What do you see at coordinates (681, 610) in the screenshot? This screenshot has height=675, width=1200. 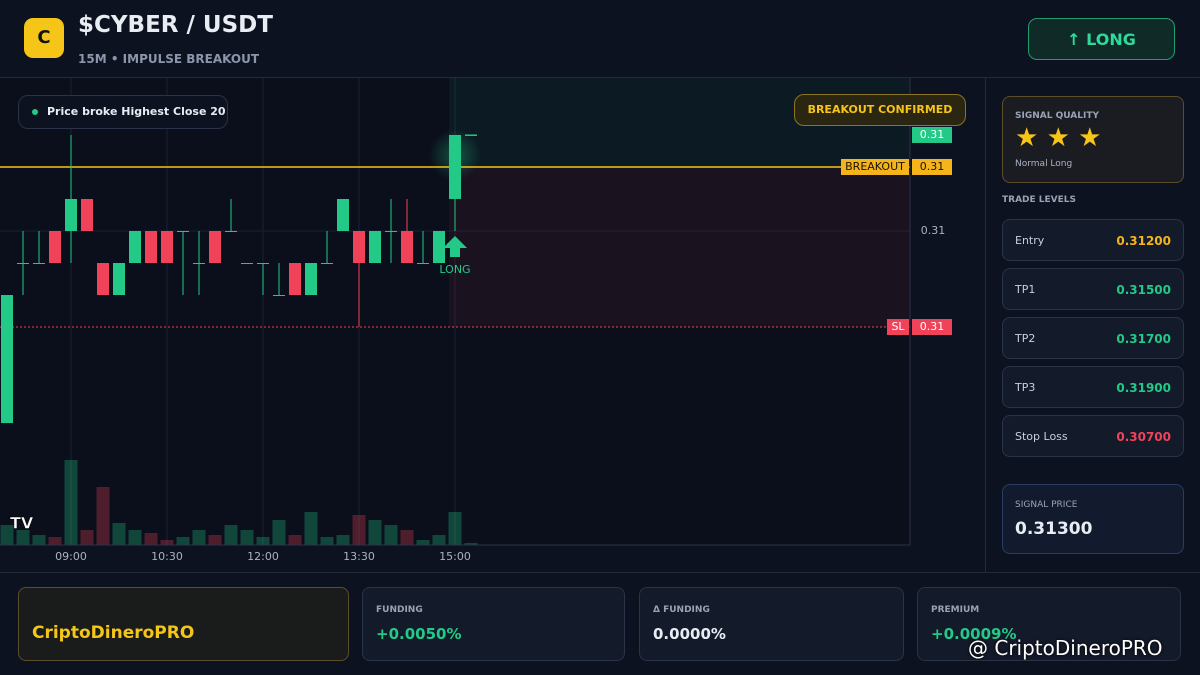 I see `stat-label: Δ FUNDING` at bounding box center [681, 610].